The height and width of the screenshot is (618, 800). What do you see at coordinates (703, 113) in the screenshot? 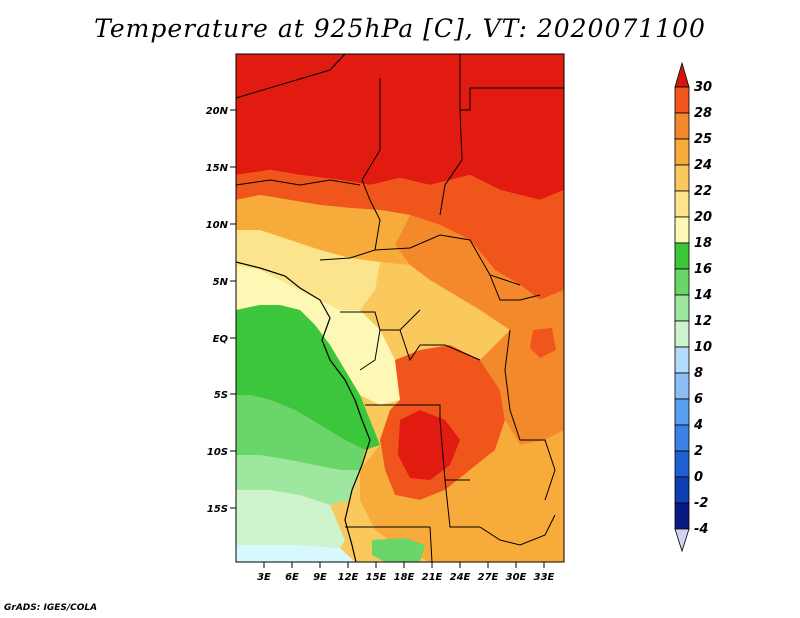
I see `colorbar-label: 28` at bounding box center [703, 113].